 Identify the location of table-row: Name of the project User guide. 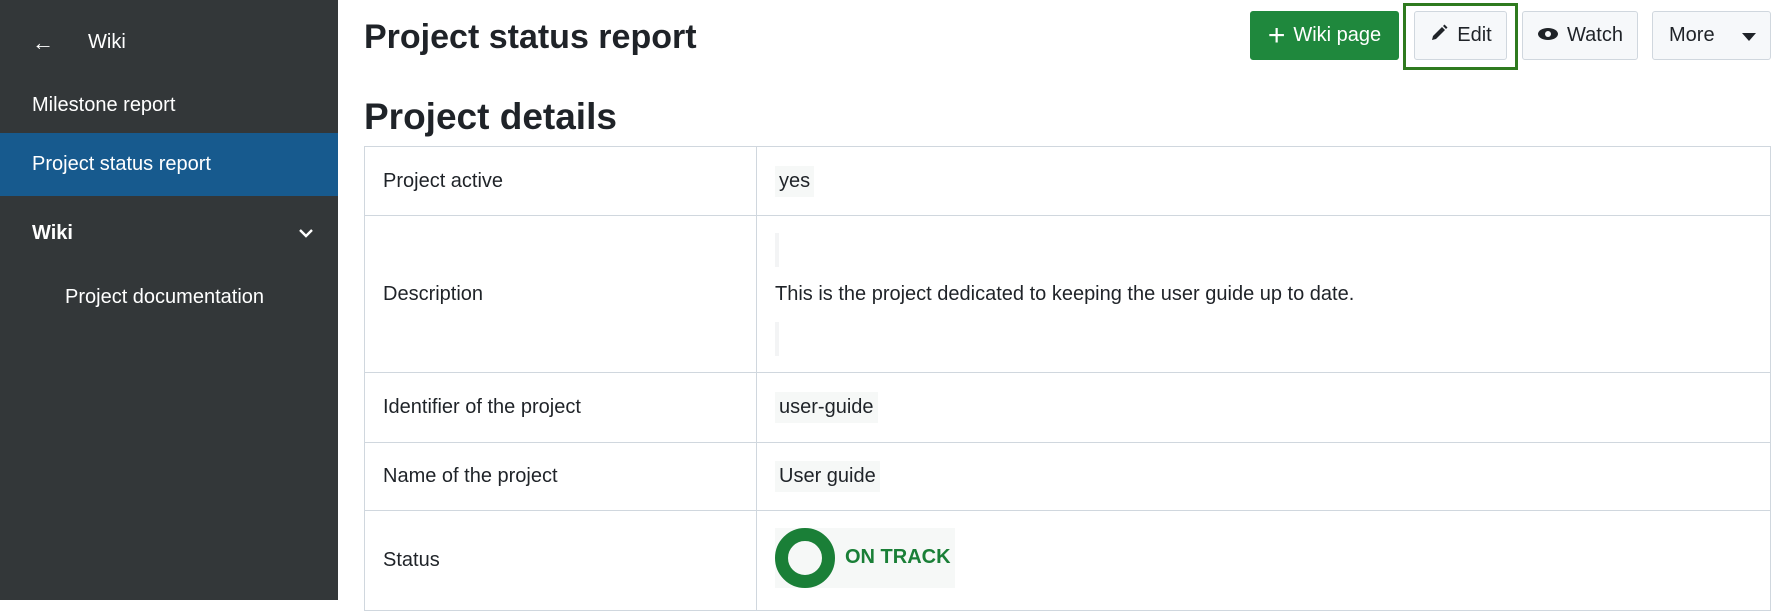
(1067, 476).